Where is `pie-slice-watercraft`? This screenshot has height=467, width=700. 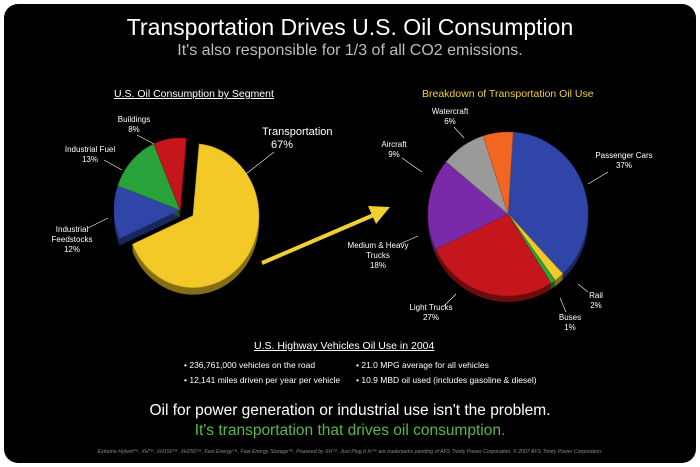 pie-slice-watercraft is located at coordinates (498, 173).